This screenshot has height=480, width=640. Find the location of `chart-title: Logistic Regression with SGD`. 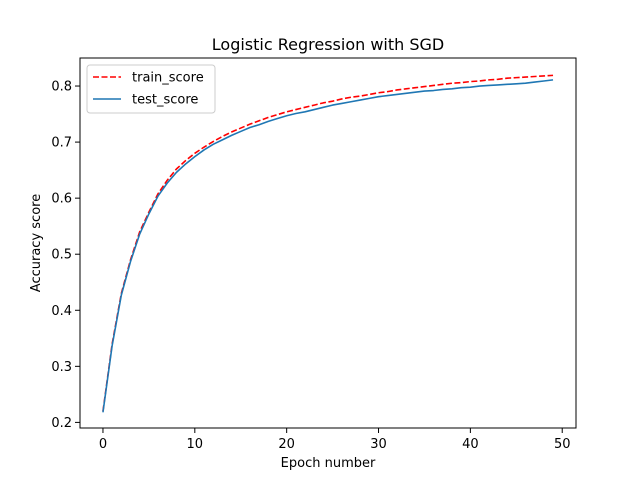

chart-title: Logistic Regression with SGD is located at coordinates (328, 44).